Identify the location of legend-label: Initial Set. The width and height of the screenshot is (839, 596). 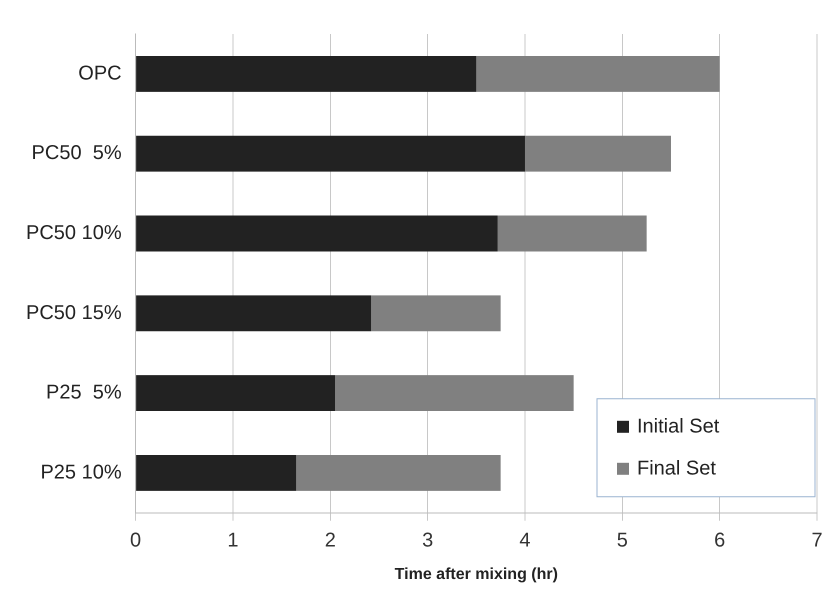
(678, 426).